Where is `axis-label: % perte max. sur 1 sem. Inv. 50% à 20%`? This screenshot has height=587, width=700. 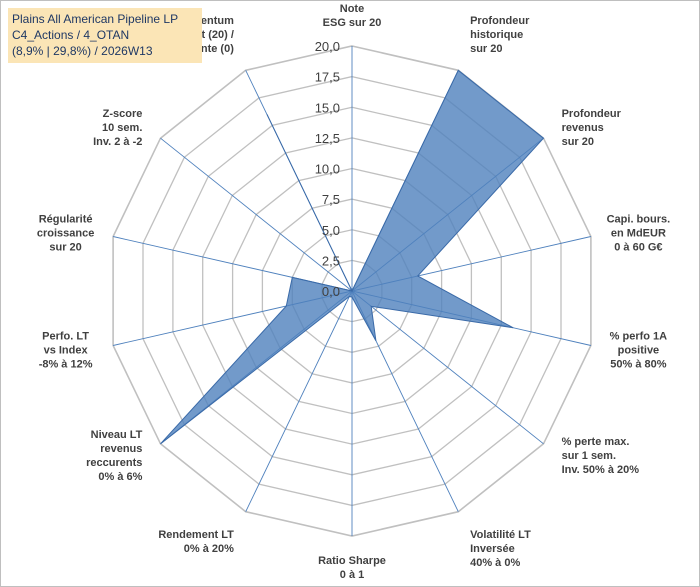
axis-label: % perte max. sur 1 sem. Inv. 50% à 20% is located at coordinates (601, 456).